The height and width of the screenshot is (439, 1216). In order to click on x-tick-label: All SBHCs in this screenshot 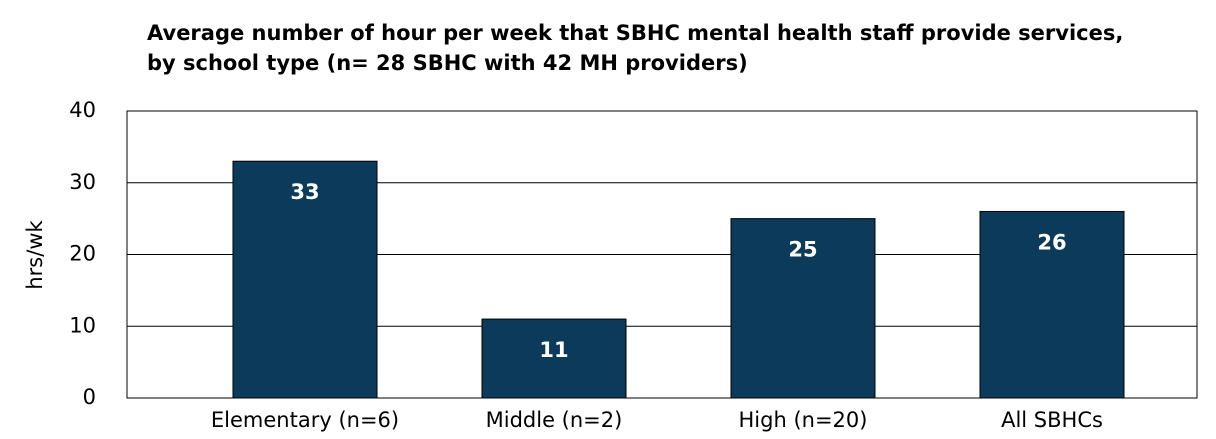, I will do `click(1052, 420)`.